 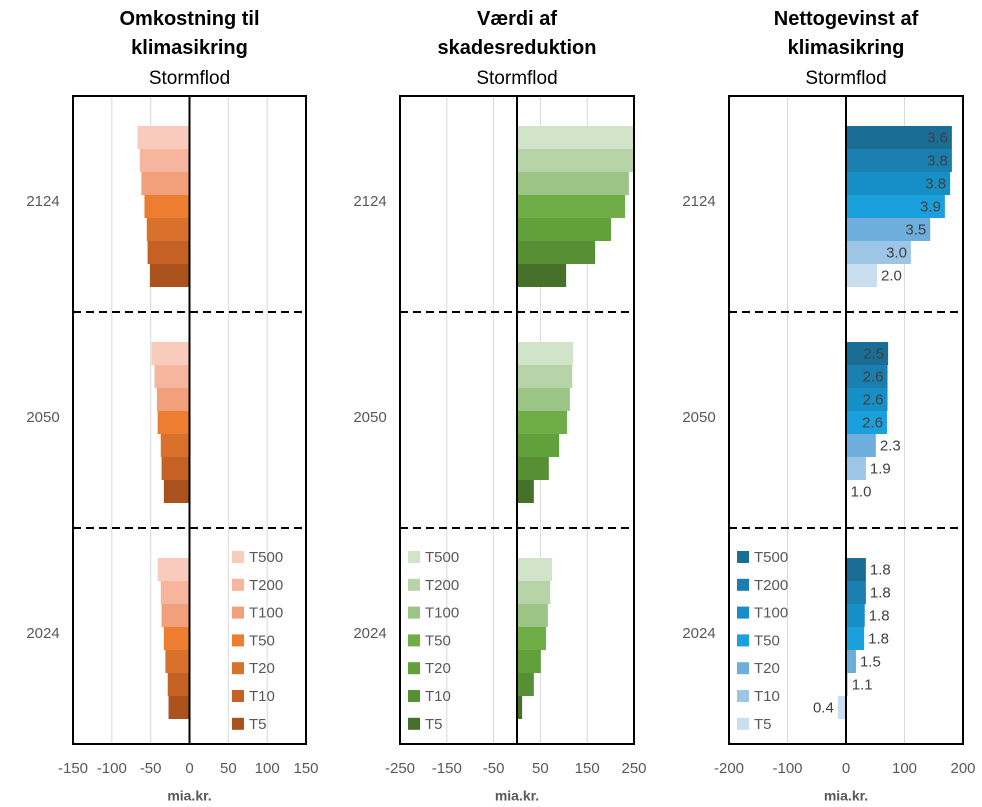 I want to click on chart-title: Omkostning til klimasikring, so click(x=189, y=33).